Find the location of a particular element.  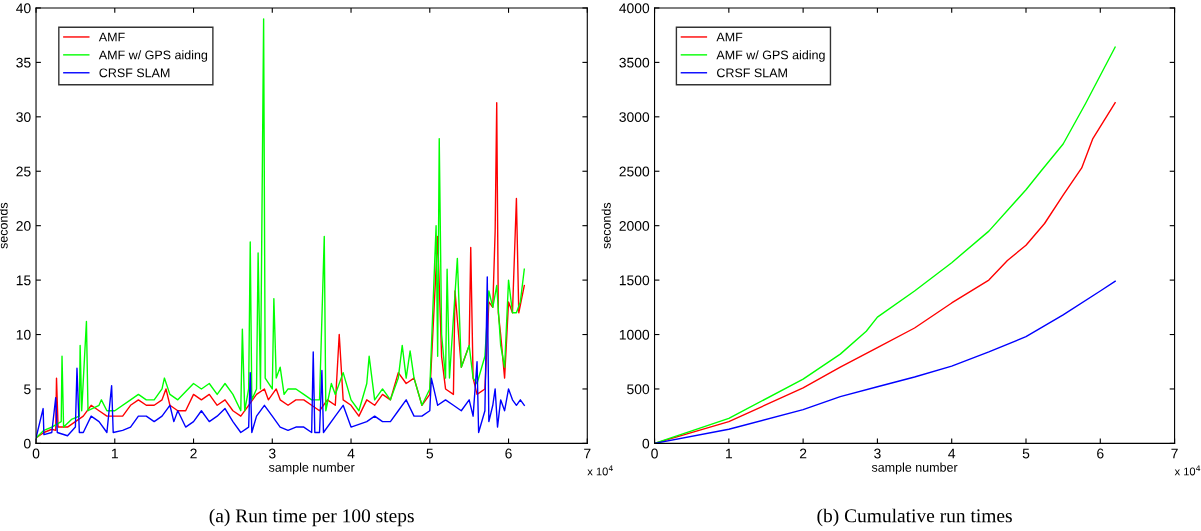

y-tick-label: 40 is located at coordinates (23, 8).